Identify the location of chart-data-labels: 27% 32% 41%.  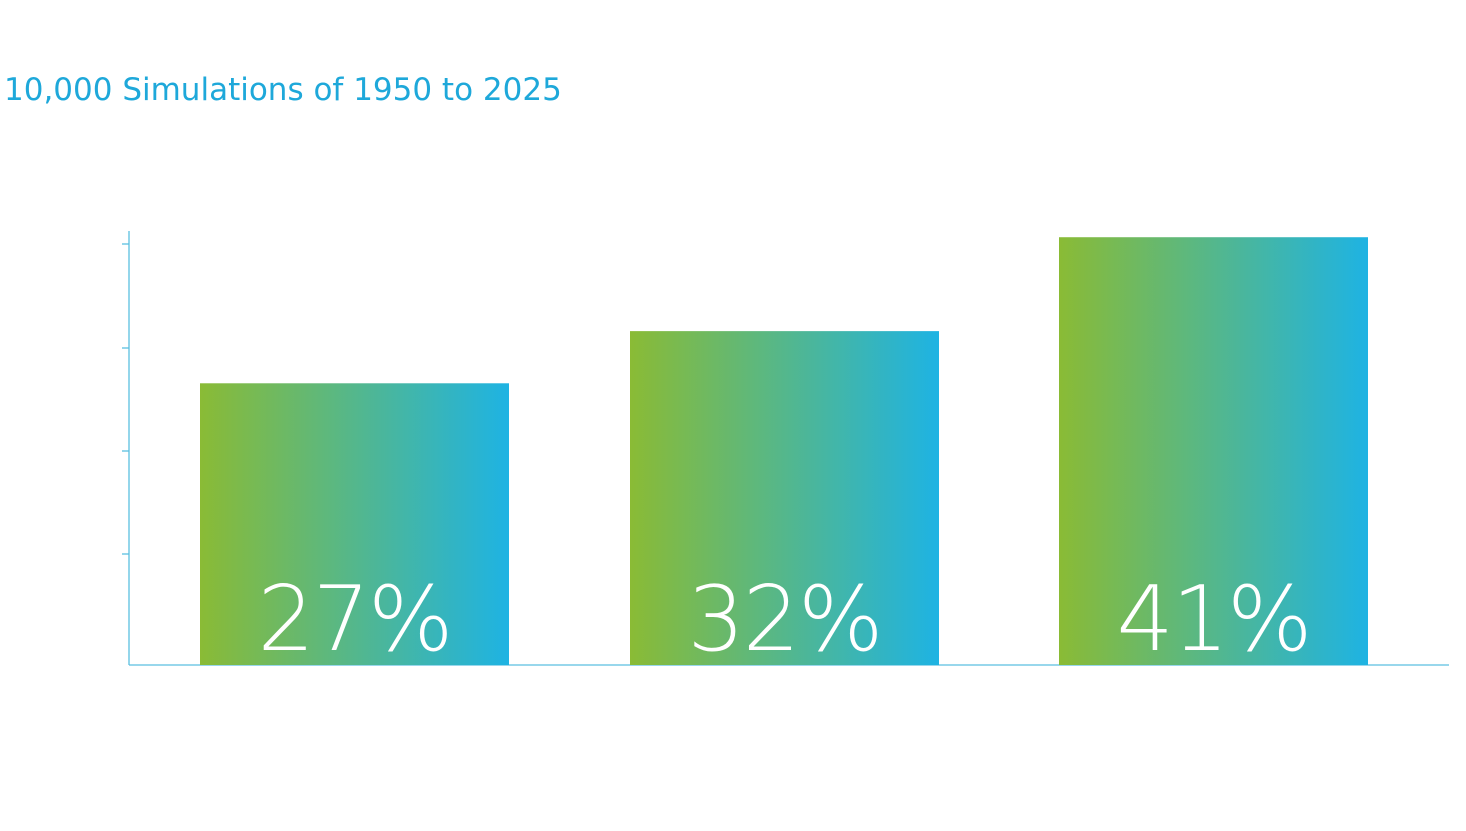
(784, 619).